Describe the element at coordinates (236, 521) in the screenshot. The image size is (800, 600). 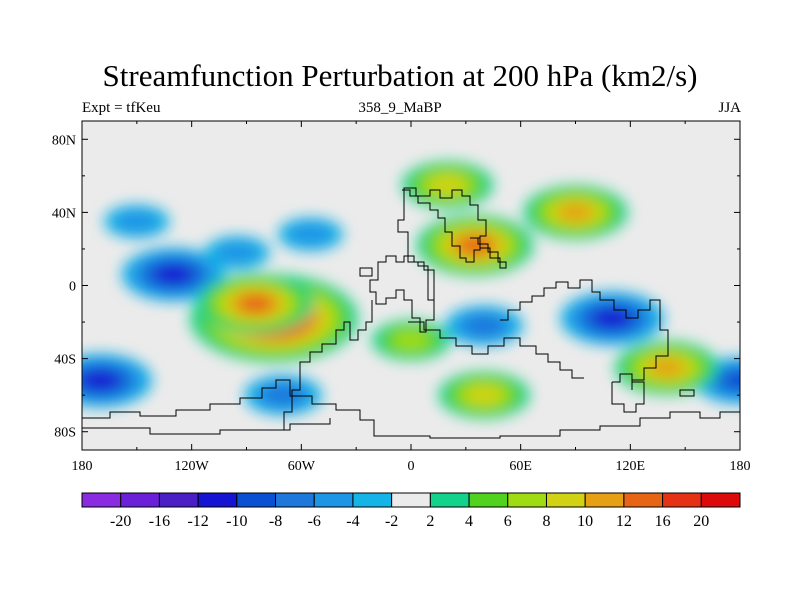
I see `colorbar-label: -10` at that location.